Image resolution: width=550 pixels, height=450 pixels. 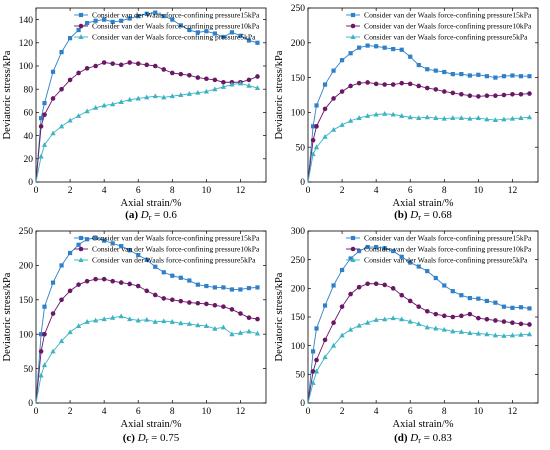 What do you see at coordinates (376, 191) in the screenshot?
I see `x-tick-label: 4` at bounding box center [376, 191].